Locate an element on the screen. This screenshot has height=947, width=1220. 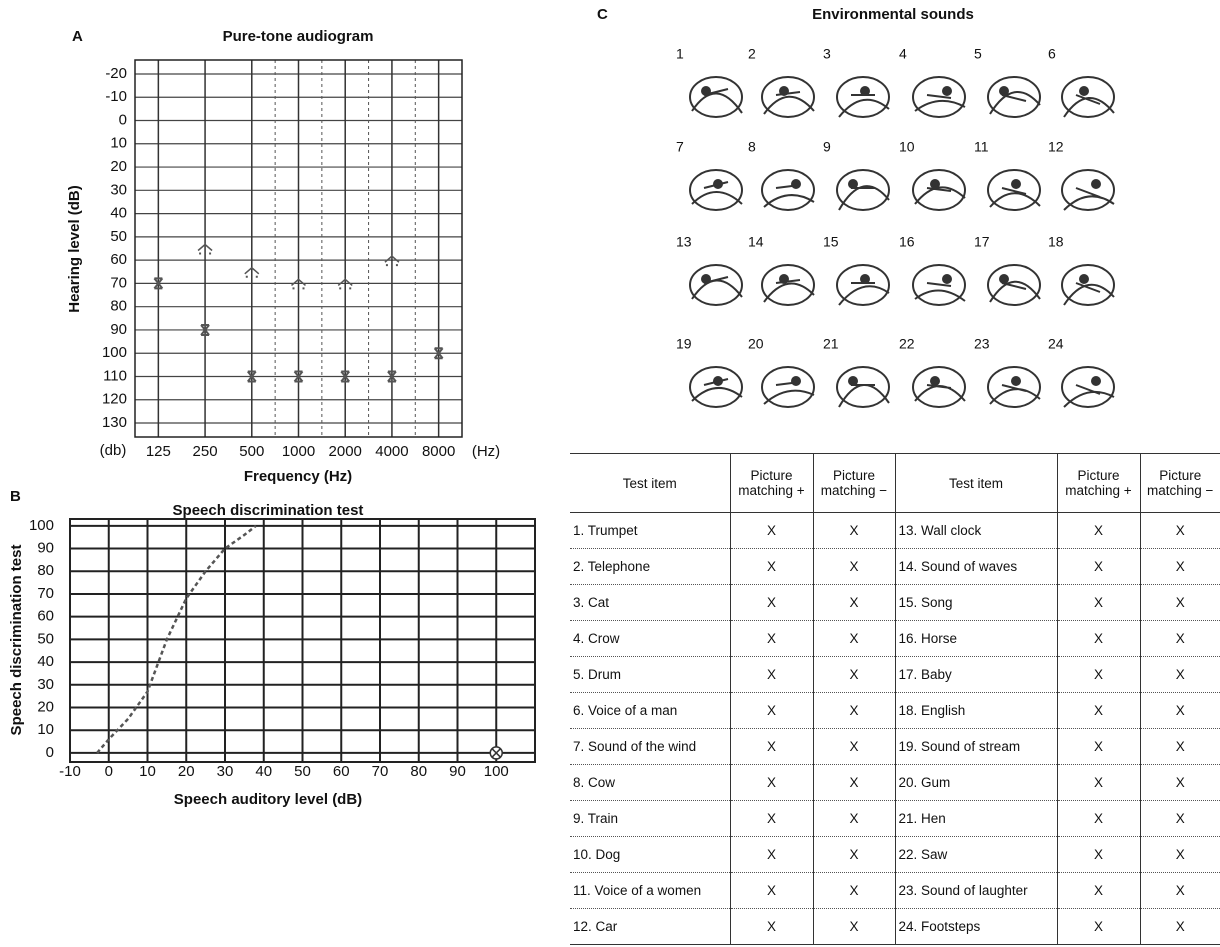
table-cell: 13. Wall clock is located at coordinates (975, 530).